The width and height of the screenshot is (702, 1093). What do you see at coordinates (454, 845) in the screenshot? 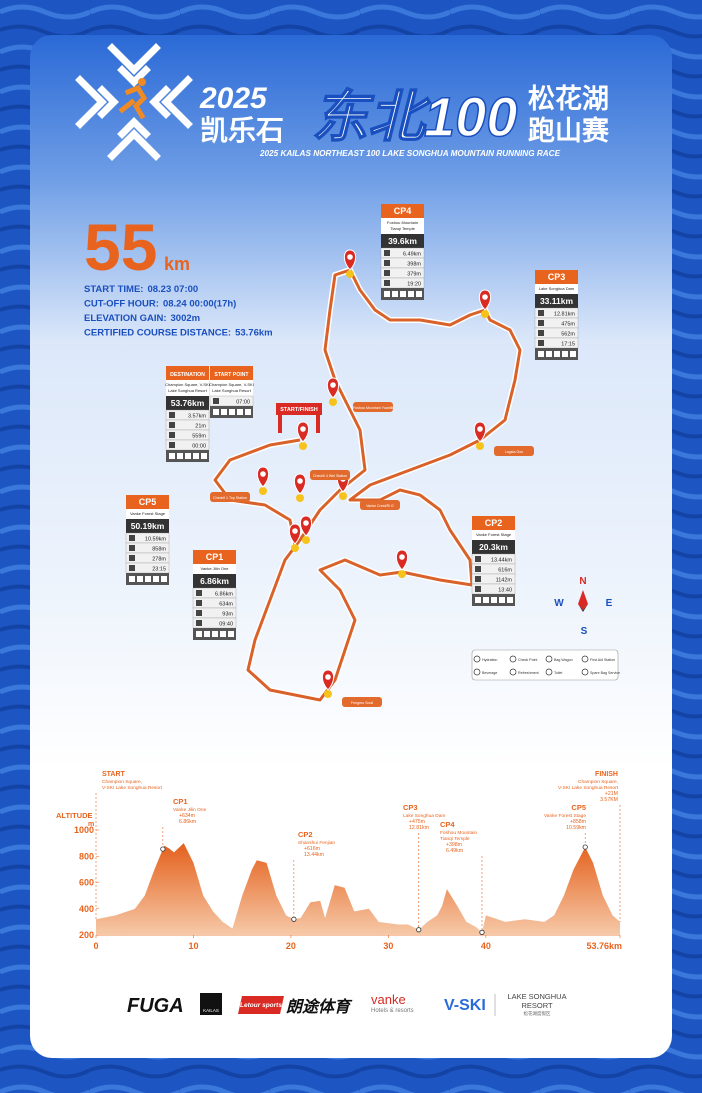
I see `annotation-gain: +398m` at bounding box center [454, 845].